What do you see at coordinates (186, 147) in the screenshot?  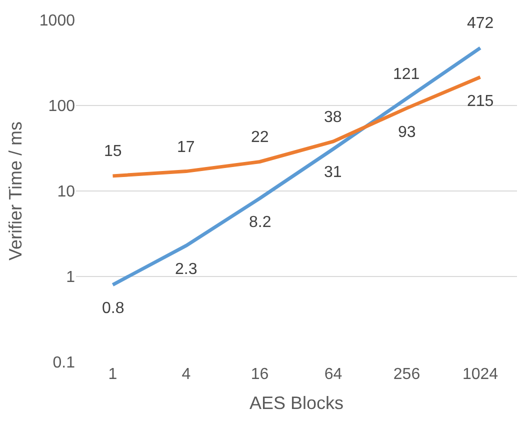 I see `data-label: 17` at bounding box center [186, 147].